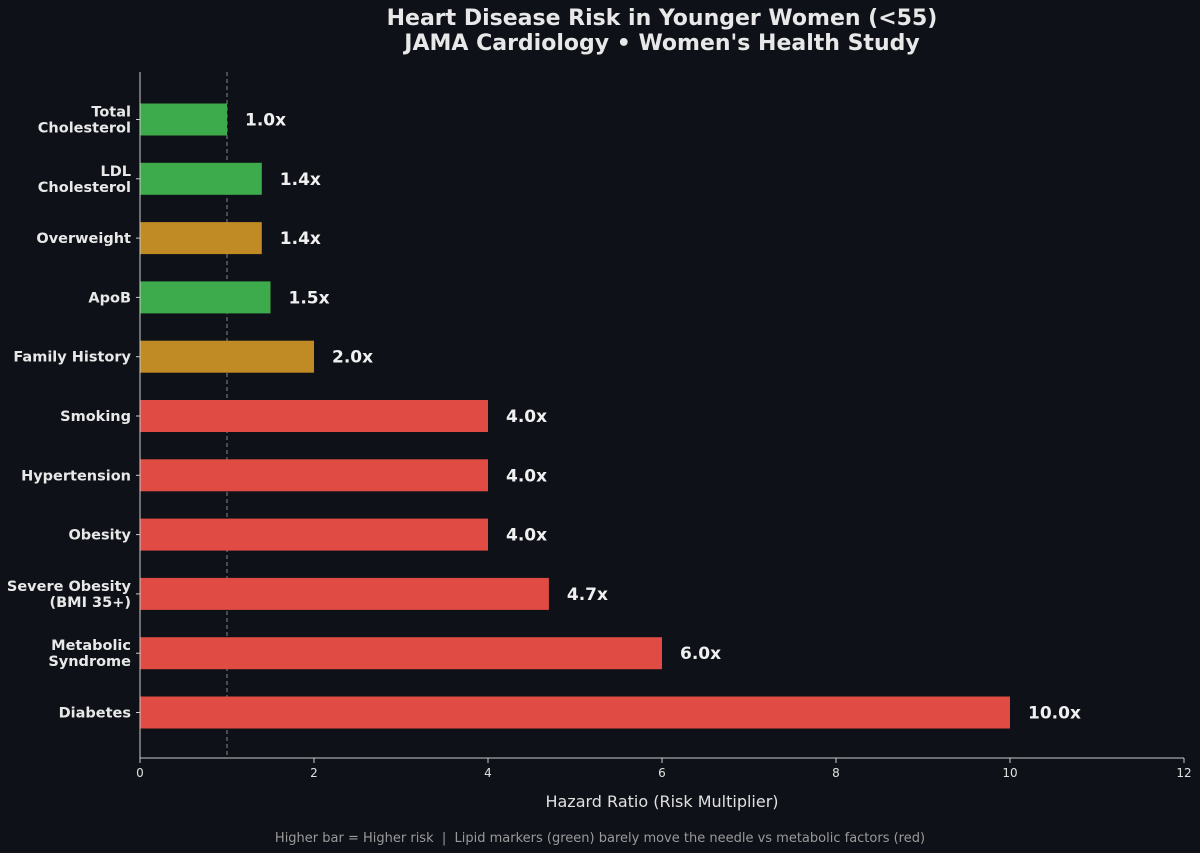 Image resolution: width=1200 pixels, height=853 pixels. Describe the element at coordinates (661, 801) in the screenshot. I see `x-axis-label: Hazard Ratio (Risk Multiplier)` at that location.